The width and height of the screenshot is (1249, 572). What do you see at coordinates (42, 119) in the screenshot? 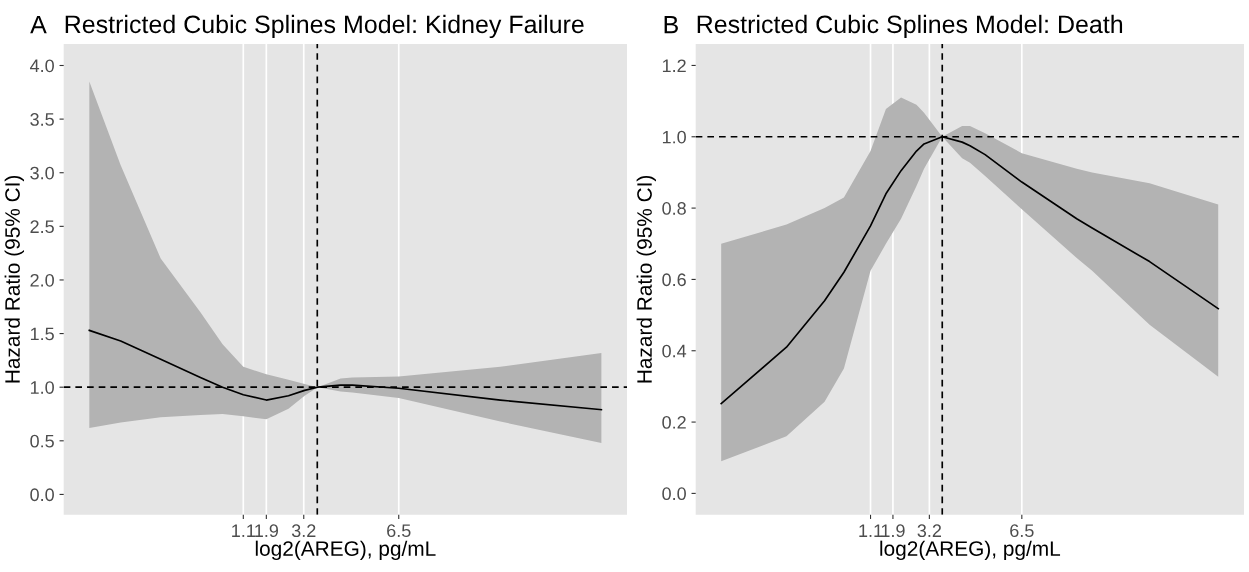
I see `y-tick-label: 3.5` at bounding box center [42, 119].